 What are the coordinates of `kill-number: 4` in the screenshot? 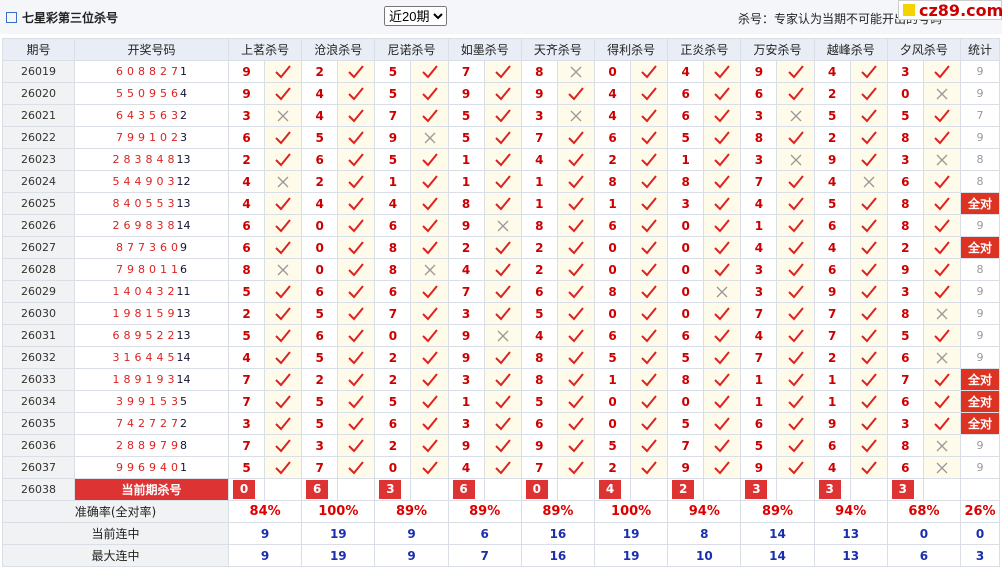 It's located at (466, 269).